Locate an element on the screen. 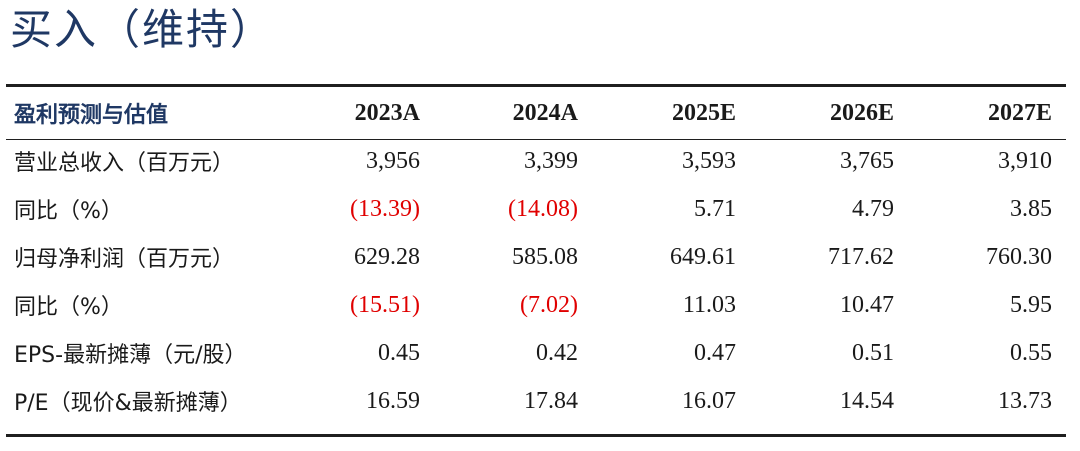 This screenshot has height=451, width=1080. table-row: 同比（%） (13.39) (14.08) 5.71 4.79 3.85 is located at coordinates (536, 209).